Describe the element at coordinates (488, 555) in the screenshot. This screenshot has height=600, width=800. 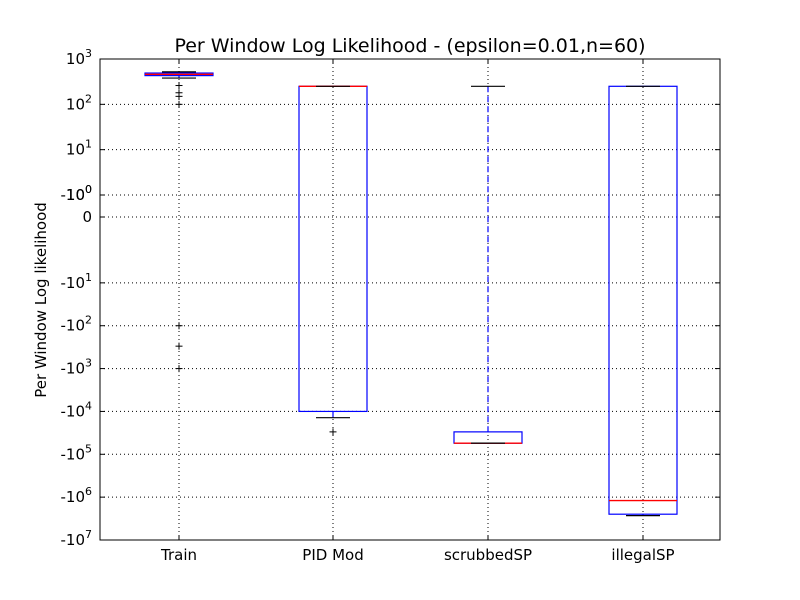
I see `x-tick-label: scrubbedSP` at that location.